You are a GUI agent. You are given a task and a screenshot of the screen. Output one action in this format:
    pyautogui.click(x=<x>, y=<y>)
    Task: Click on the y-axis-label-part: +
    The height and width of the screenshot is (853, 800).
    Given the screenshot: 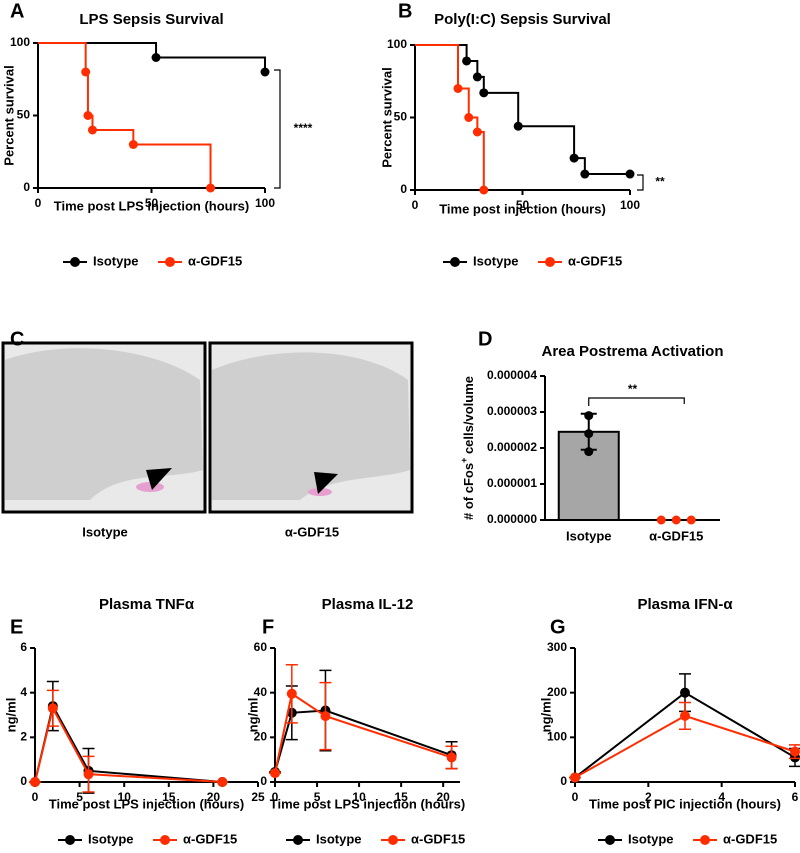 What is the action you would take?
    pyautogui.click(x=464, y=460)
    